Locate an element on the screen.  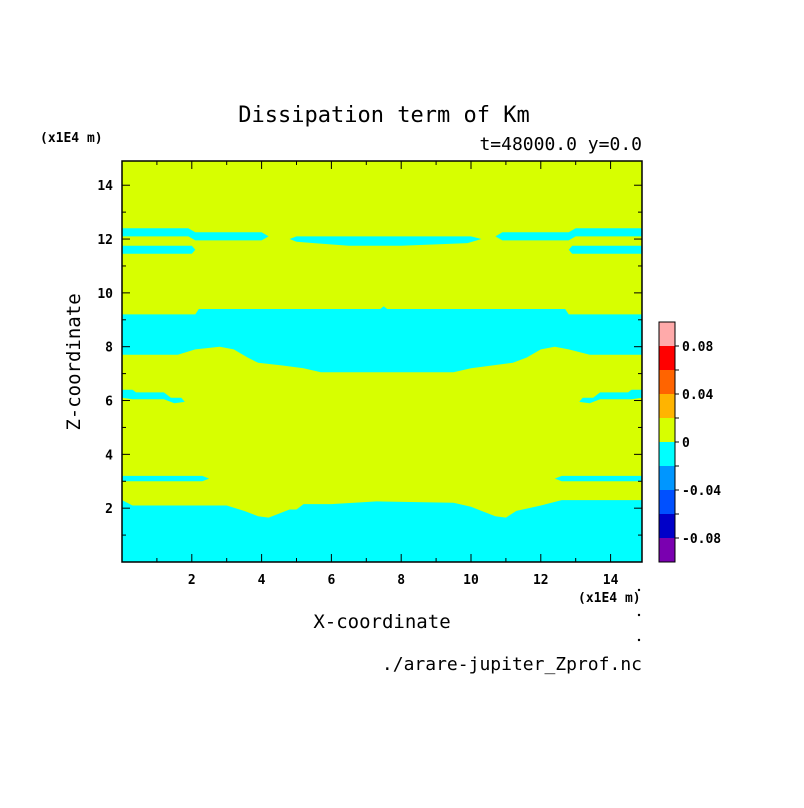
y-tick-label: 2 is located at coordinates (109, 509).